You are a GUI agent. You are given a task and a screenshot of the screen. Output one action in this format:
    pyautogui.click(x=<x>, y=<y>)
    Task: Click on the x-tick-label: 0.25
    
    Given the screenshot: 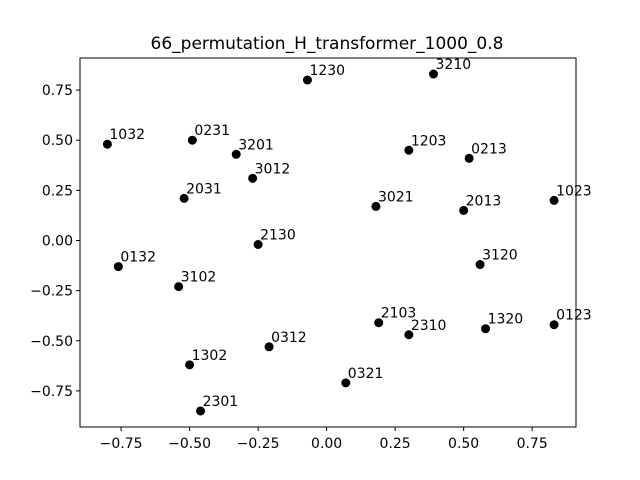 What is the action you would take?
    pyautogui.click(x=395, y=444)
    